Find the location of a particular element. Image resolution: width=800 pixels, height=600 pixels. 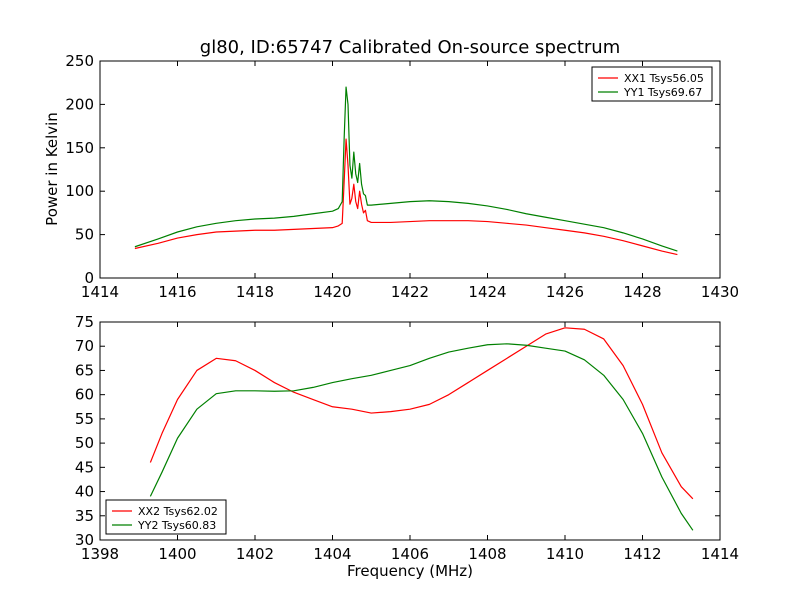

bottom-xtick-label: 1398 is located at coordinates (100, 554).